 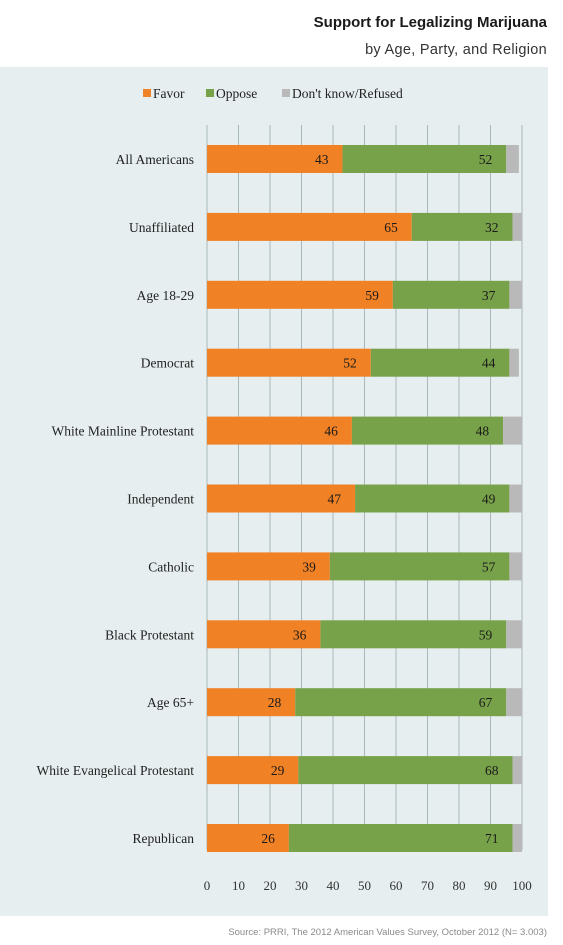 What do you see at coordinates (270, 885) in the screenshot?
I see `x-tick-label: 20` at bounding box center [270, 885].